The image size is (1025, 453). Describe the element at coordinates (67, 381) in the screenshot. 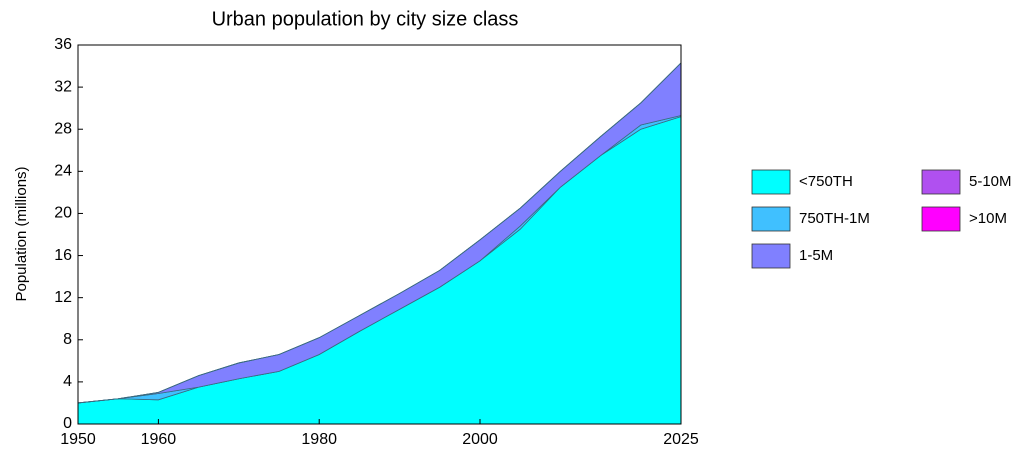

I see `y-tick-label: 4` at that location.